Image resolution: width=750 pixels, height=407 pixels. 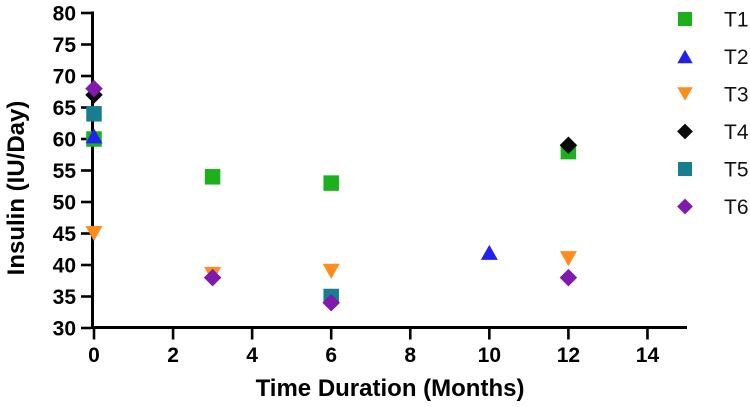 What do you see at coordinates (64, 203) in the screenshot?
I see `y-tick-label: 50` at bounding box center [64, 203].